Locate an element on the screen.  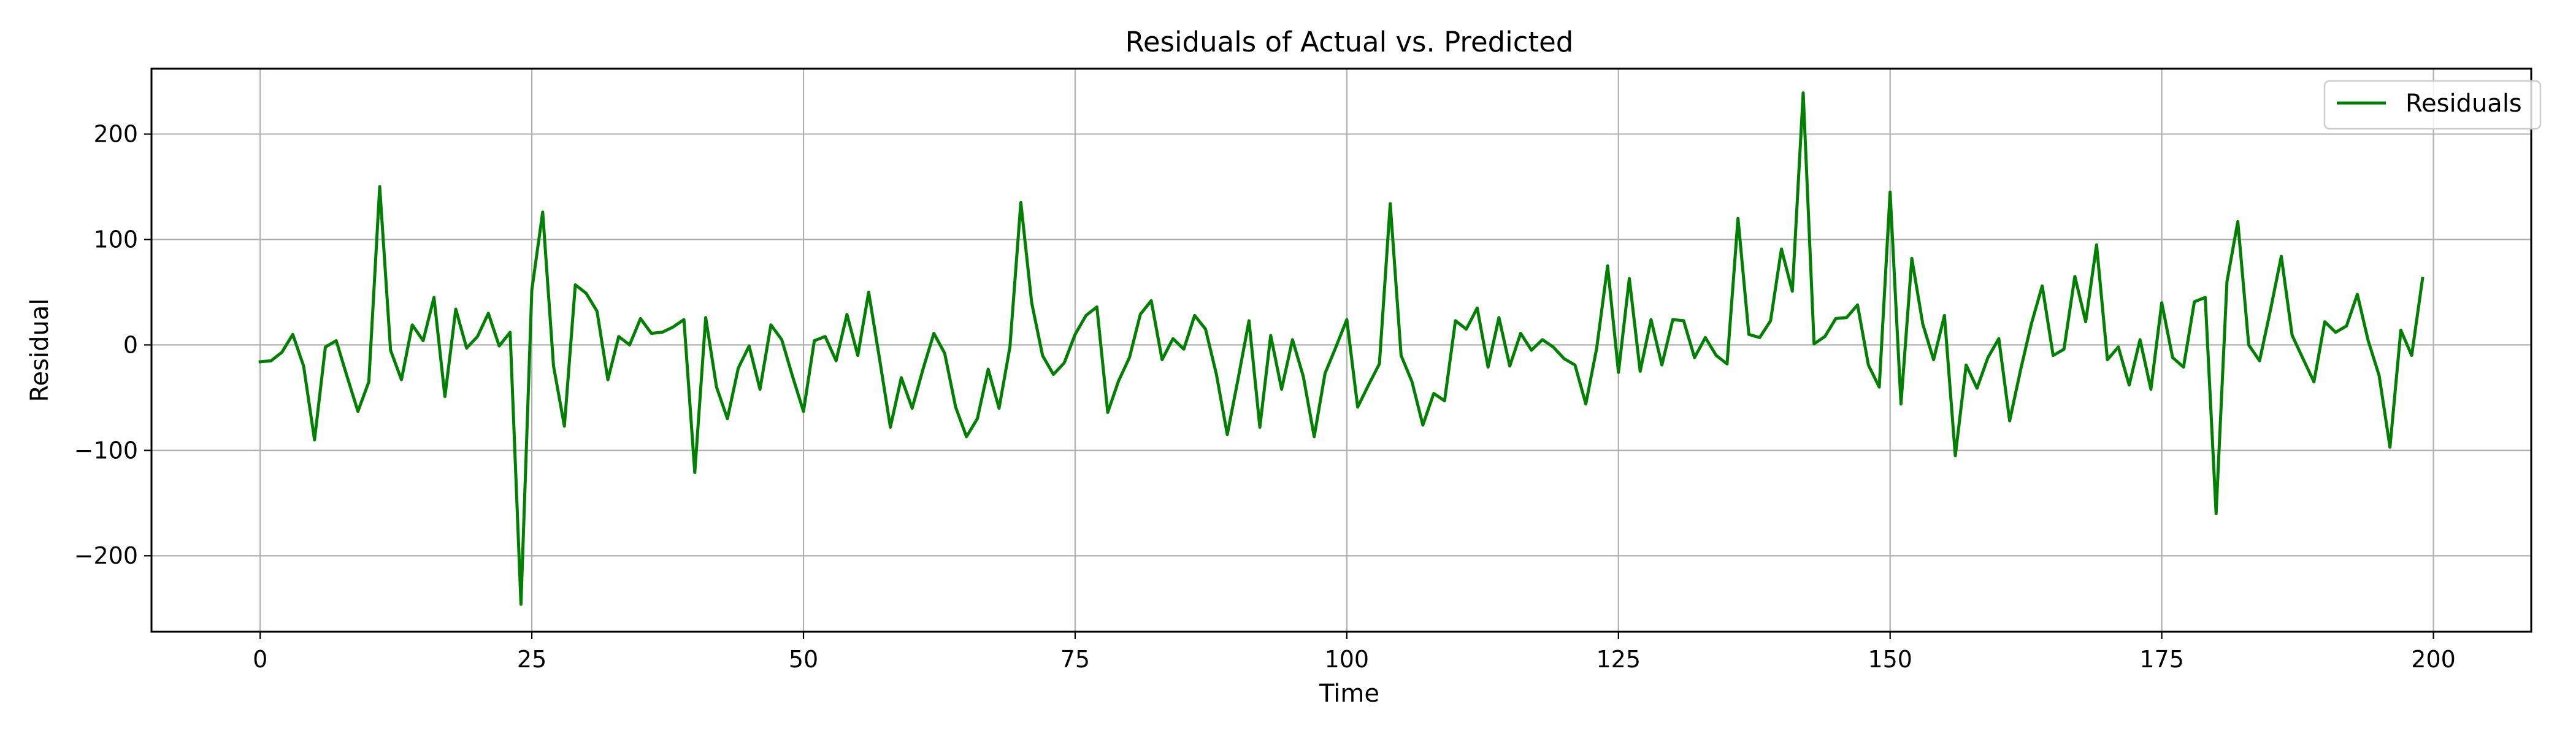
x-axis-ticks: 0 25 50 75 100 125 150 175 200 is located at coordinates (1354, 652).